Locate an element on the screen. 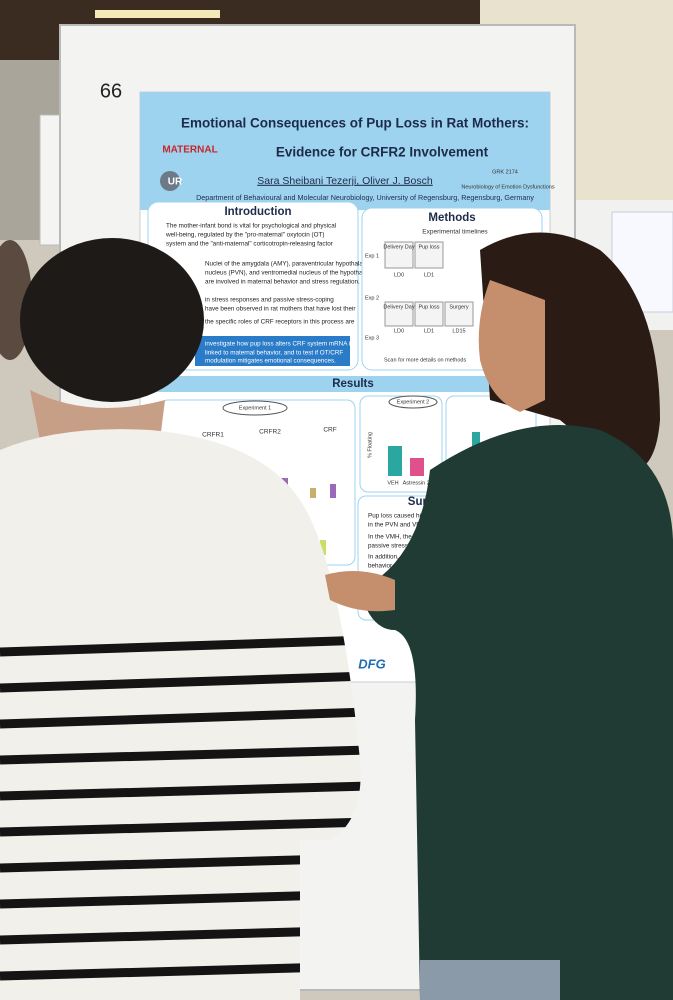  group-label: VEH is located at coordinates (392, 483).